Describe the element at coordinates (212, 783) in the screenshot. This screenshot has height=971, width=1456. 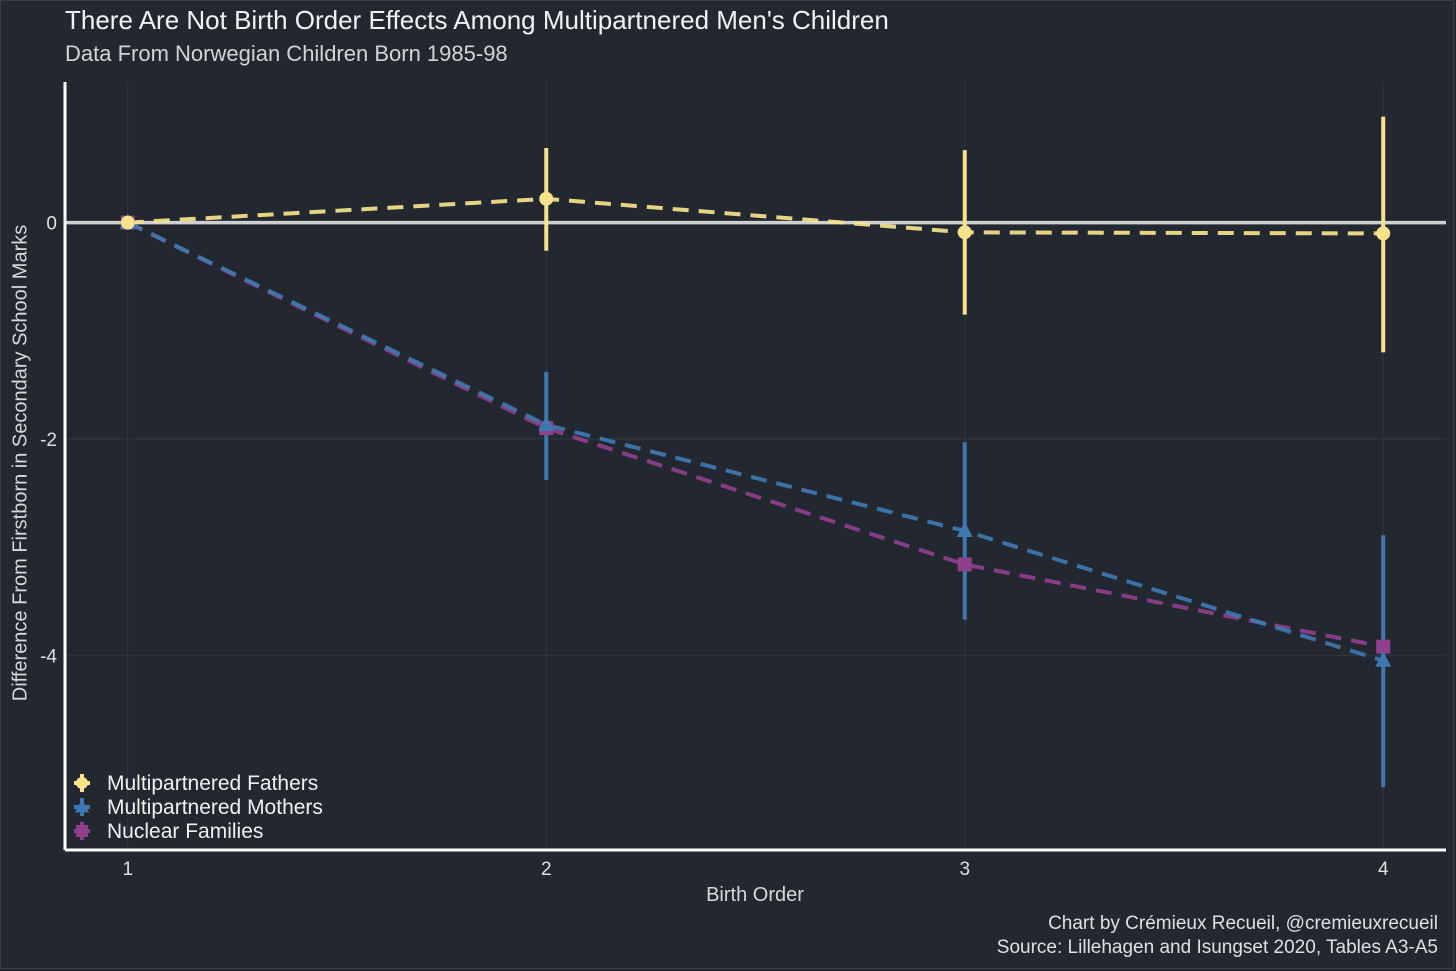
I see `legend-label: Multipartnered Fathers` at that location.